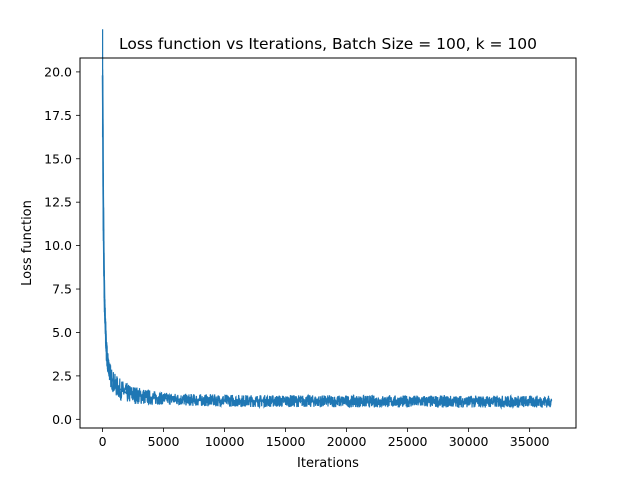 The image size is (640, 480). Describe the element at coordinates (62, 289) in the screenshot. I see `y-tick-label: 7.5` at that location.